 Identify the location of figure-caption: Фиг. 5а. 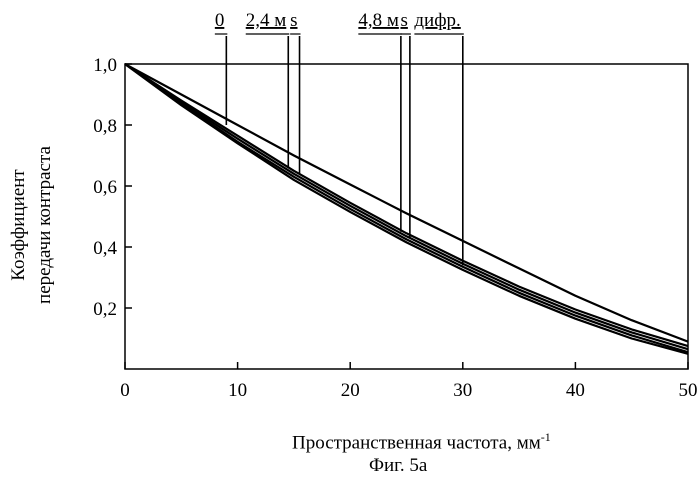
(398, 466).